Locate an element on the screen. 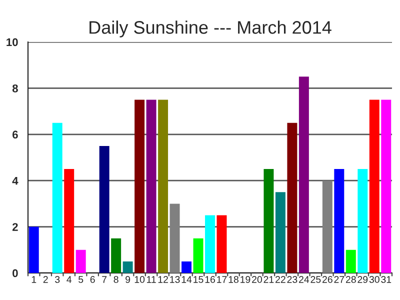 The width and height of the screenshot is (400, 300). x-tick-label: 28 is located at coordinates (351, 279).